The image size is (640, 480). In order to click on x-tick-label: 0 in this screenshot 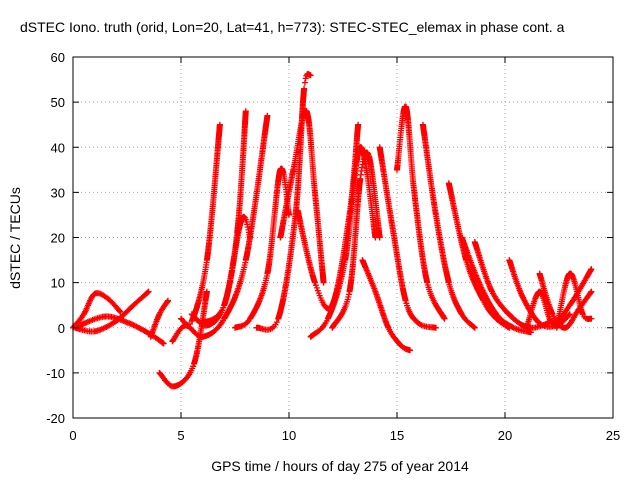, I will do `click(72, 435)`.